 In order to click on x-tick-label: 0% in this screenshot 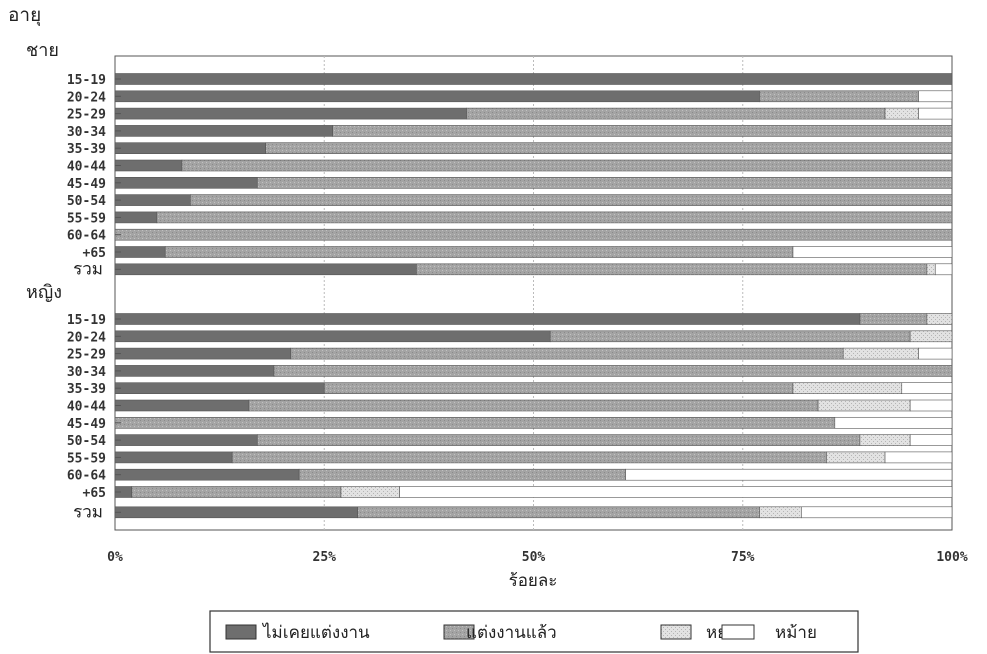, I will do `click(115, 557)`.